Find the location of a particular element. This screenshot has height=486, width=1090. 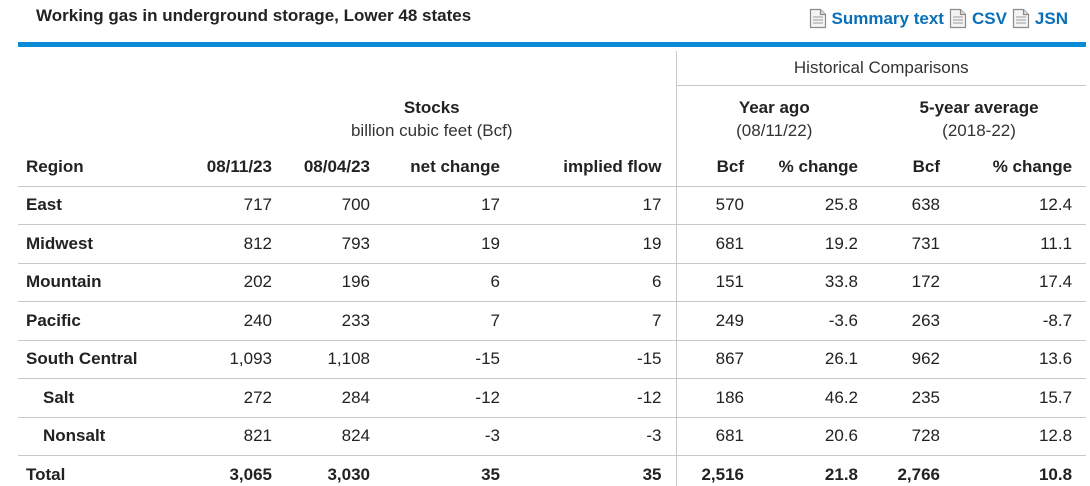

table-cell: 717 is located at coordinates (237, 205).